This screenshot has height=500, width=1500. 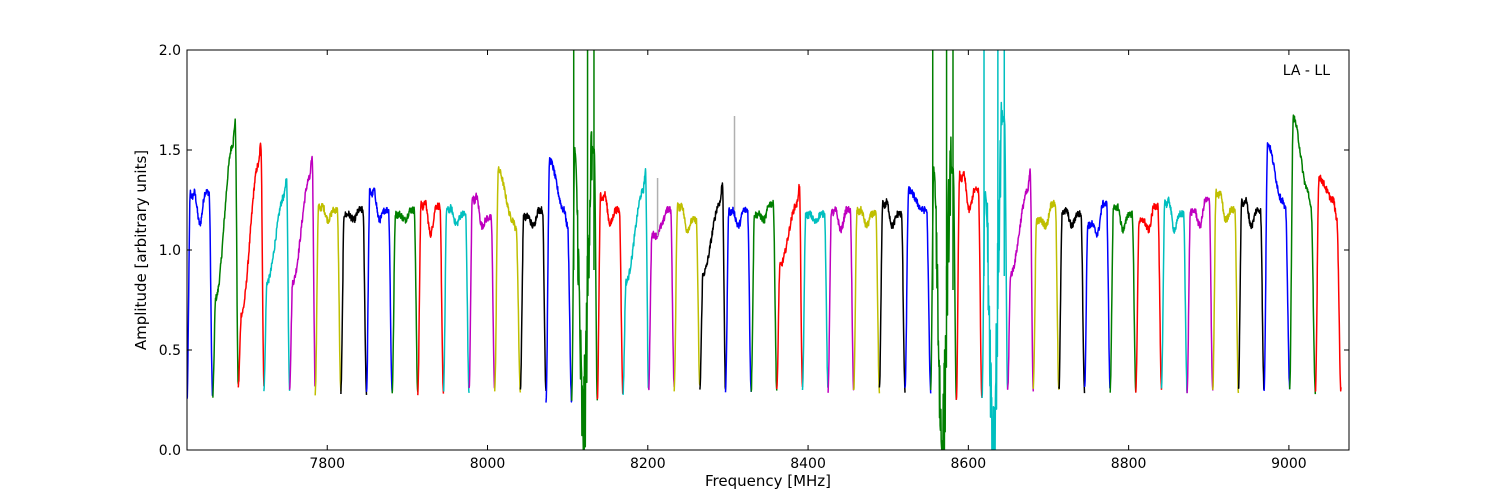 I want to click on chart-annotation: LA - LL, so click(x=1306, y=71).